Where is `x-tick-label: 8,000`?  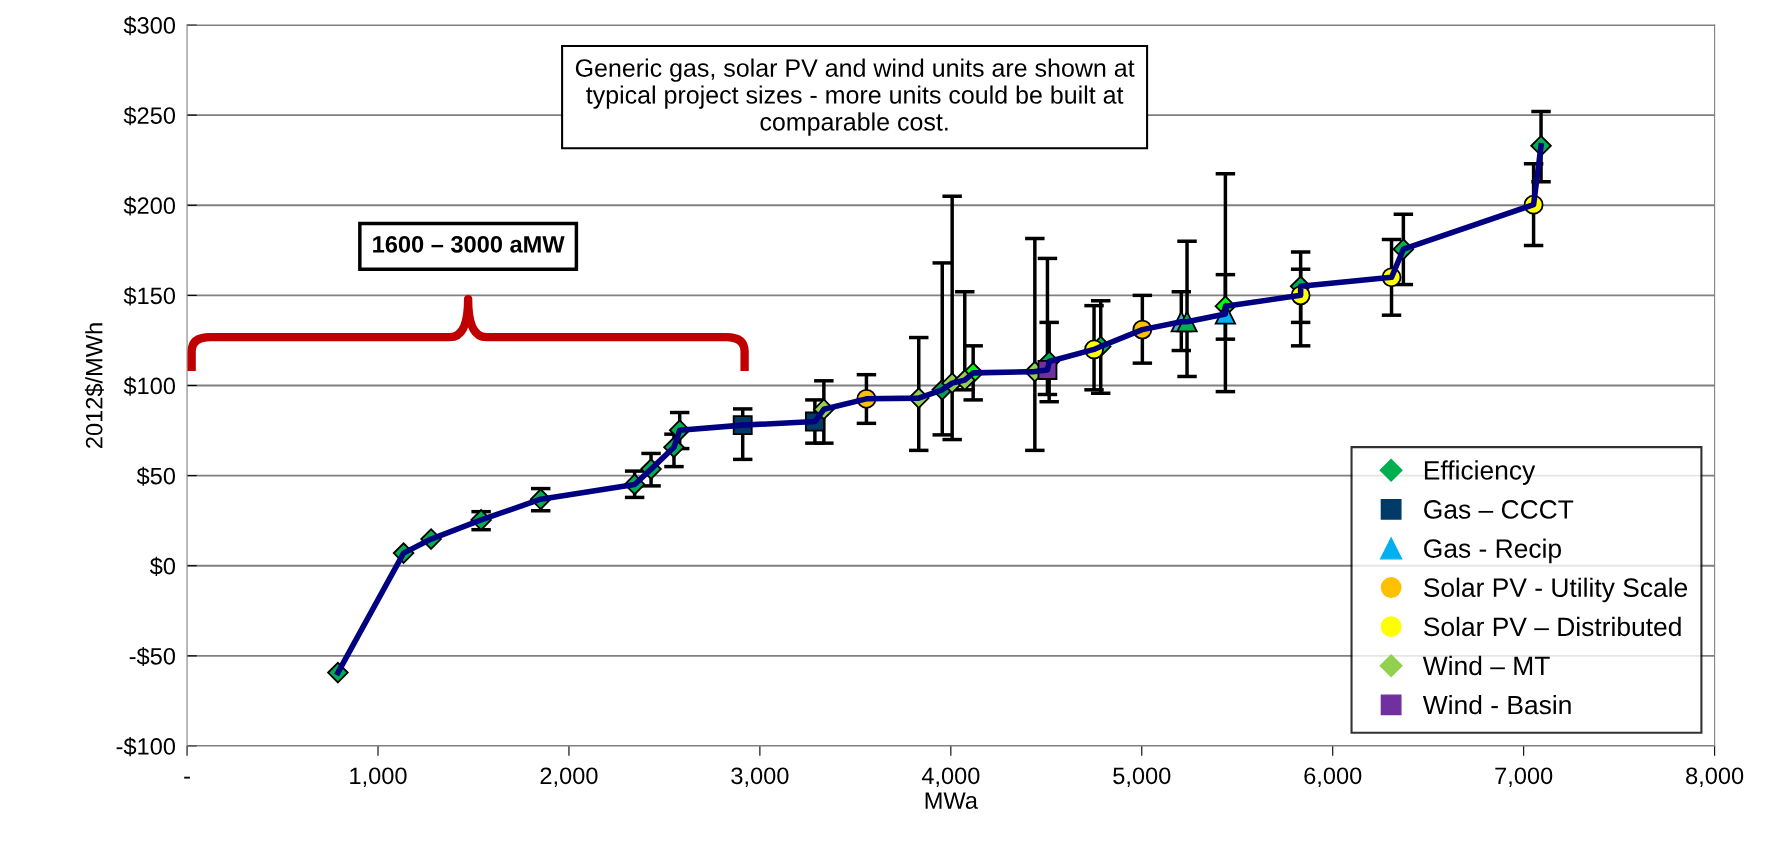
x-tick-label: 8,000 is located at coordinates (1715, 777).